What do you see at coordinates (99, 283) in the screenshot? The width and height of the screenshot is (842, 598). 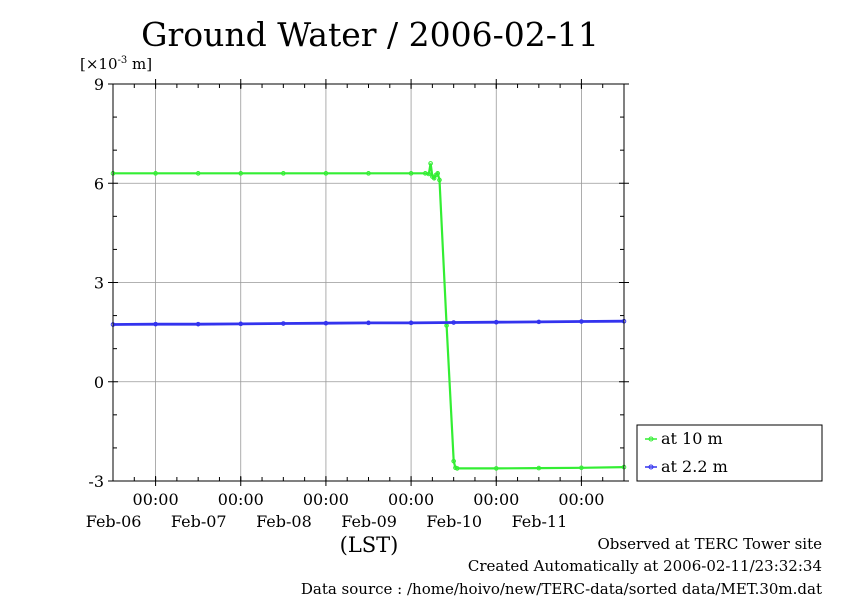 I see `y-tick-label: 3` at bounding box center [99, 283].